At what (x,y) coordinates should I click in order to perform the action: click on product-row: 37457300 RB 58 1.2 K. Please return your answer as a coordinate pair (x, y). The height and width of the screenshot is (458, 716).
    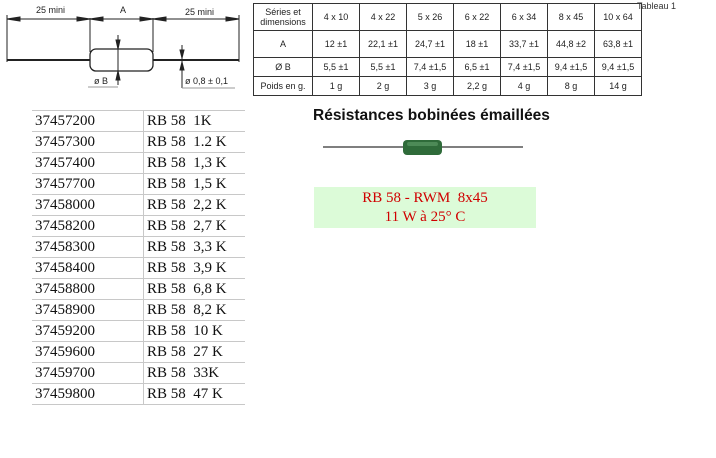
    Looking at the image, I should click on (138, 142).